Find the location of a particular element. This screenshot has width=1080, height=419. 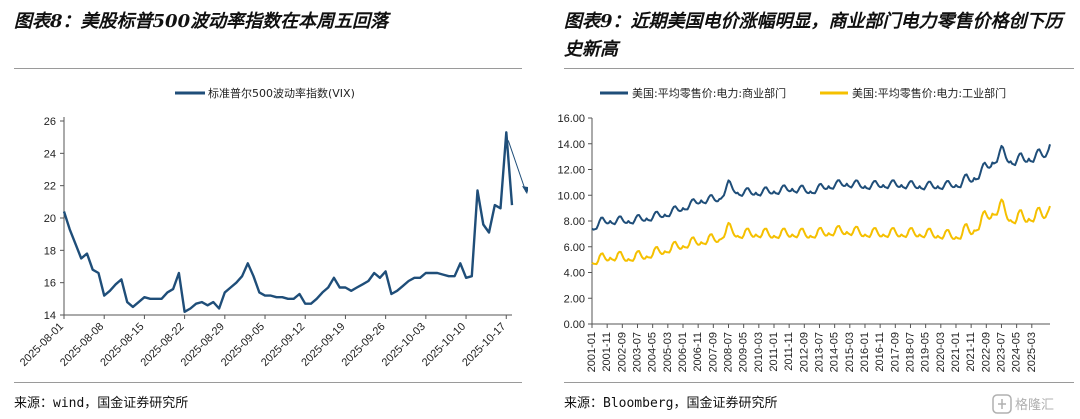

x-tick-label: 2001-11 is located at coordinates (607, 352).